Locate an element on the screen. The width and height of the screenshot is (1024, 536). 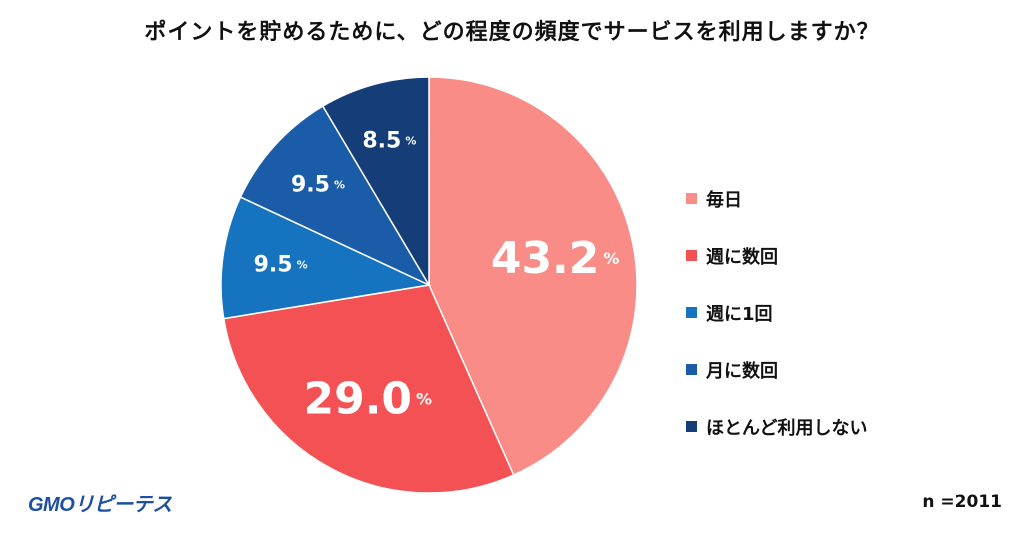
pie-slice-several-times-a-month is located at coordinates (335, 196).